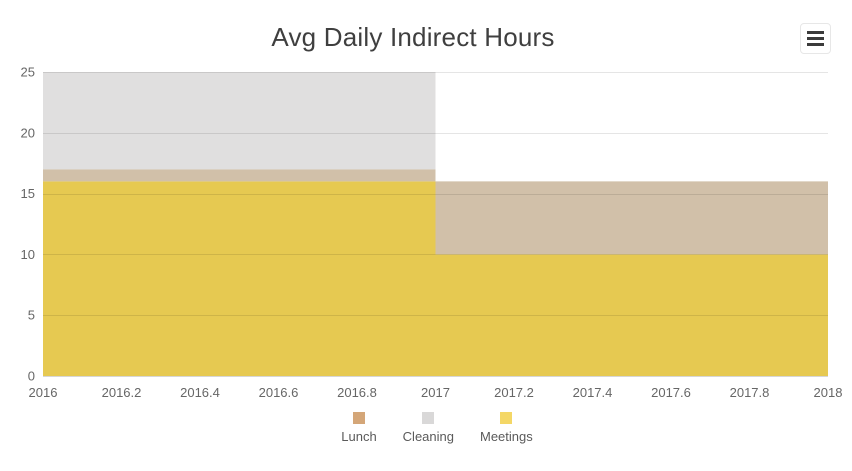 The height and width of the screenshot is (471, 852). What do you see at coordinates (31, 376) in the screenshot?
I see `y-tick-label-0: 0` at bounding box center [31, 376].